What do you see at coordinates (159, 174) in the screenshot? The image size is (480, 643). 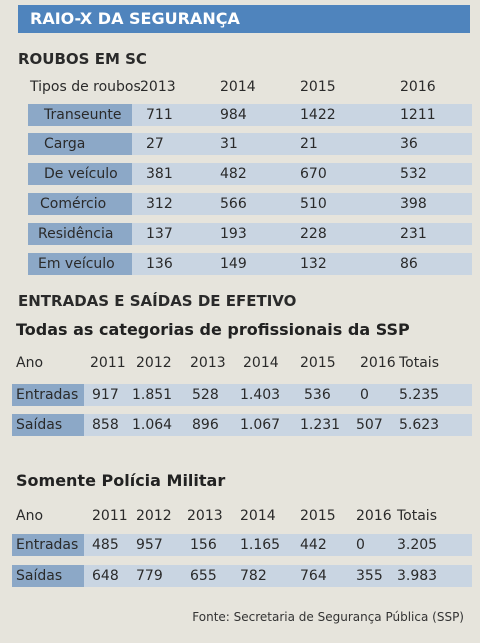 I see `table-cell: 381` at bounding box center [159, 174].